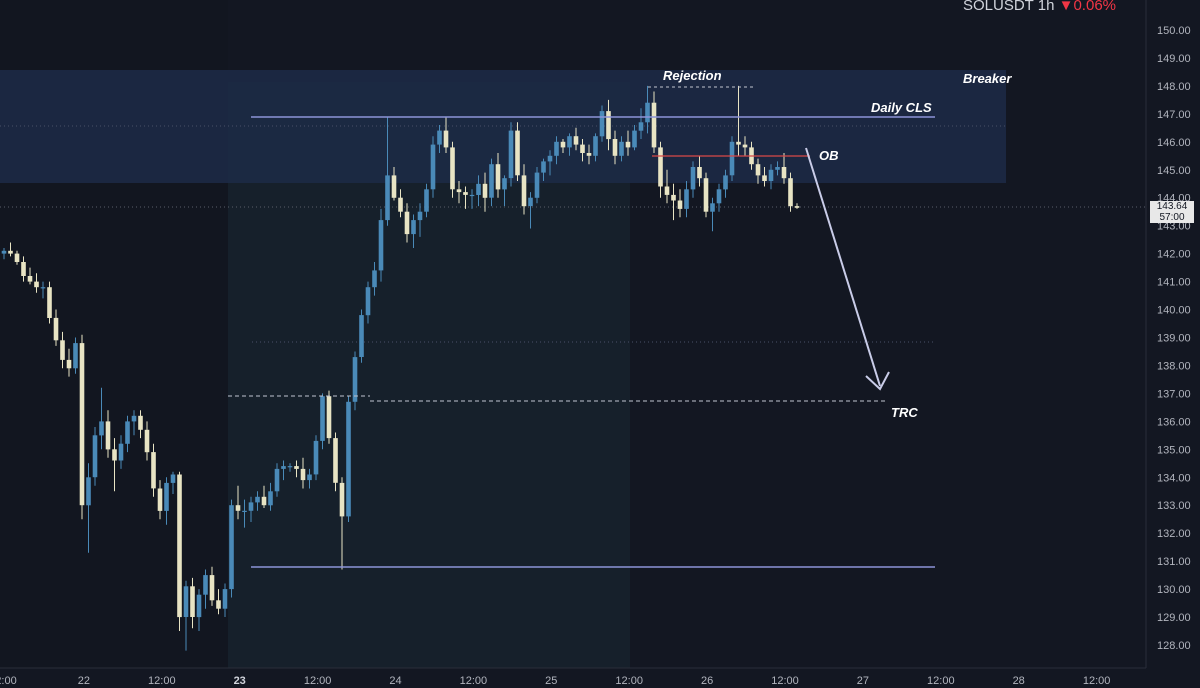 The height and width of the screenshot is (688, 1200). I want to click on x-tick-label: 22, so click(84, 681).